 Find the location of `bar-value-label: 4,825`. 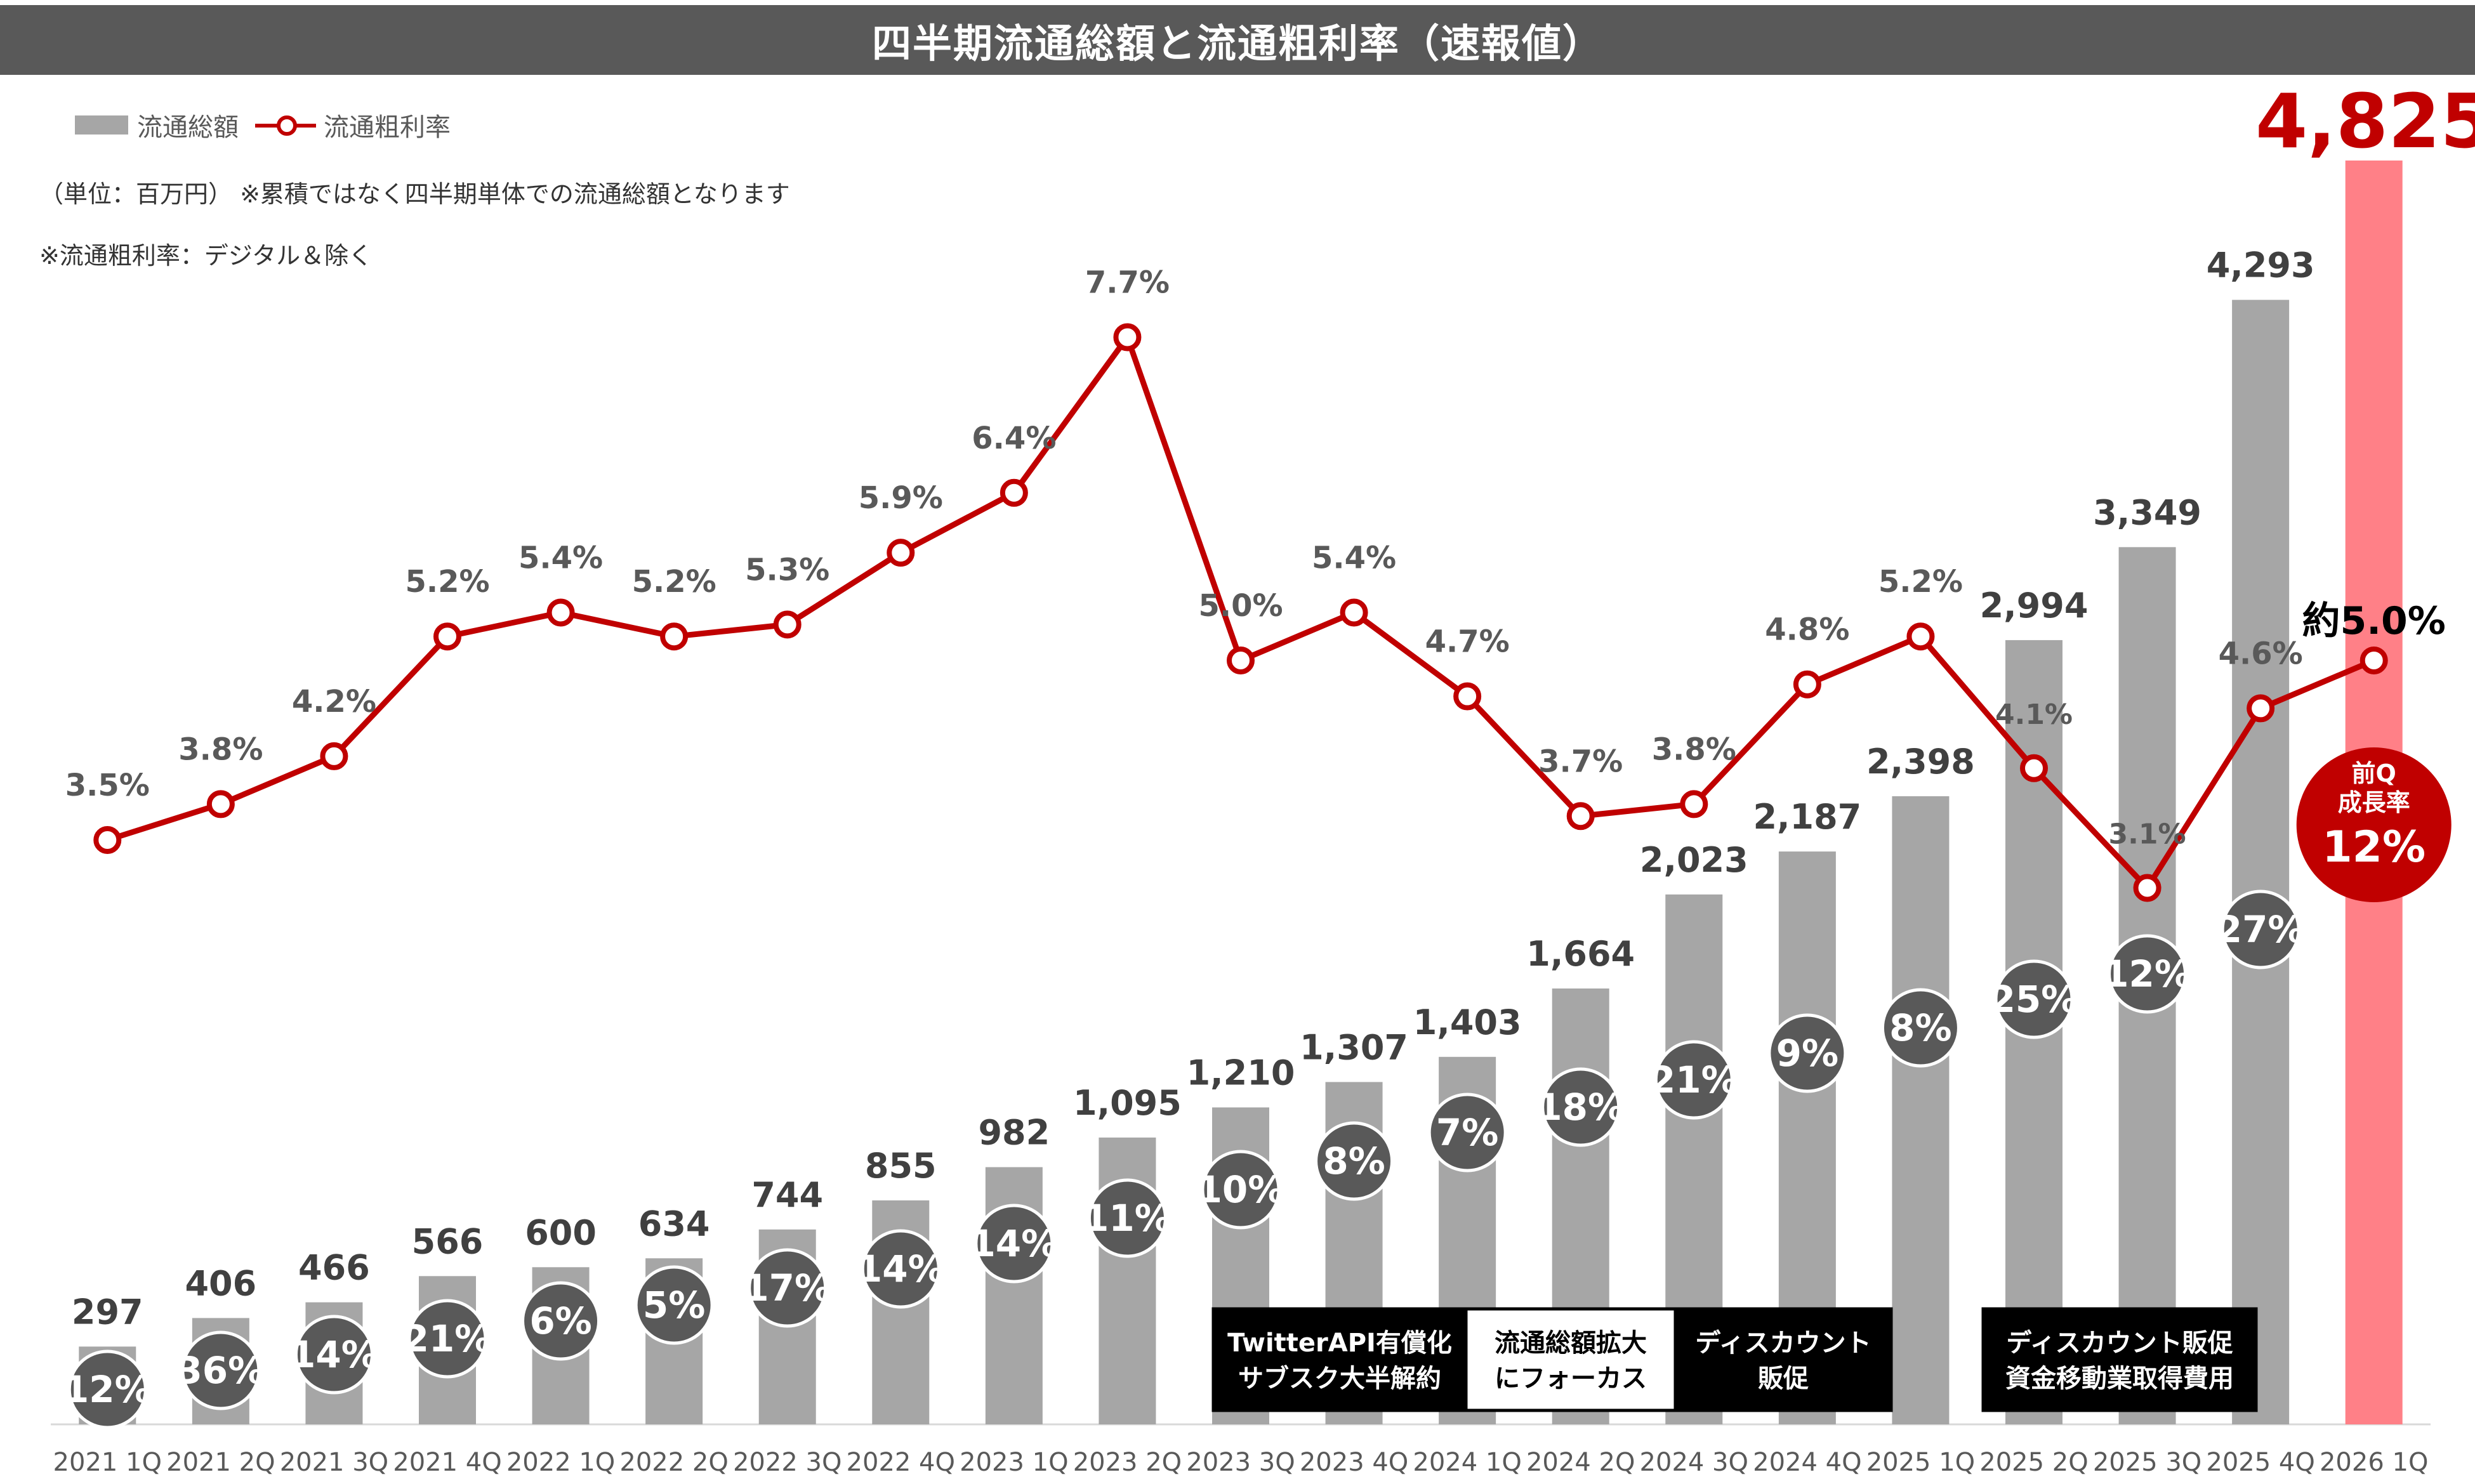

bar-value-label: 4,825 is located at coordinates (2365, 121).